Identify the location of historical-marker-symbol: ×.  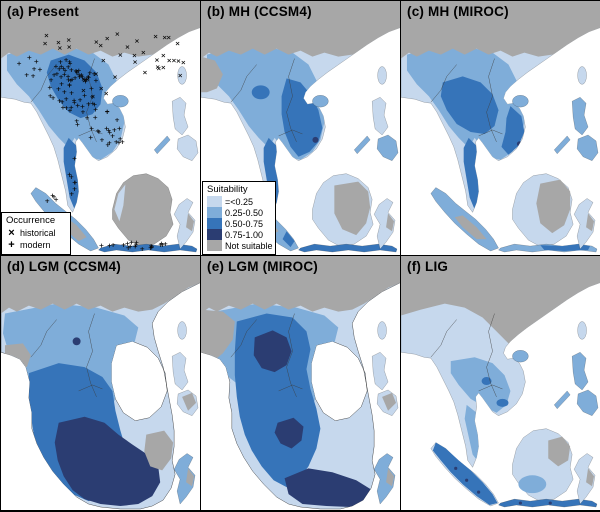
(11, 233).